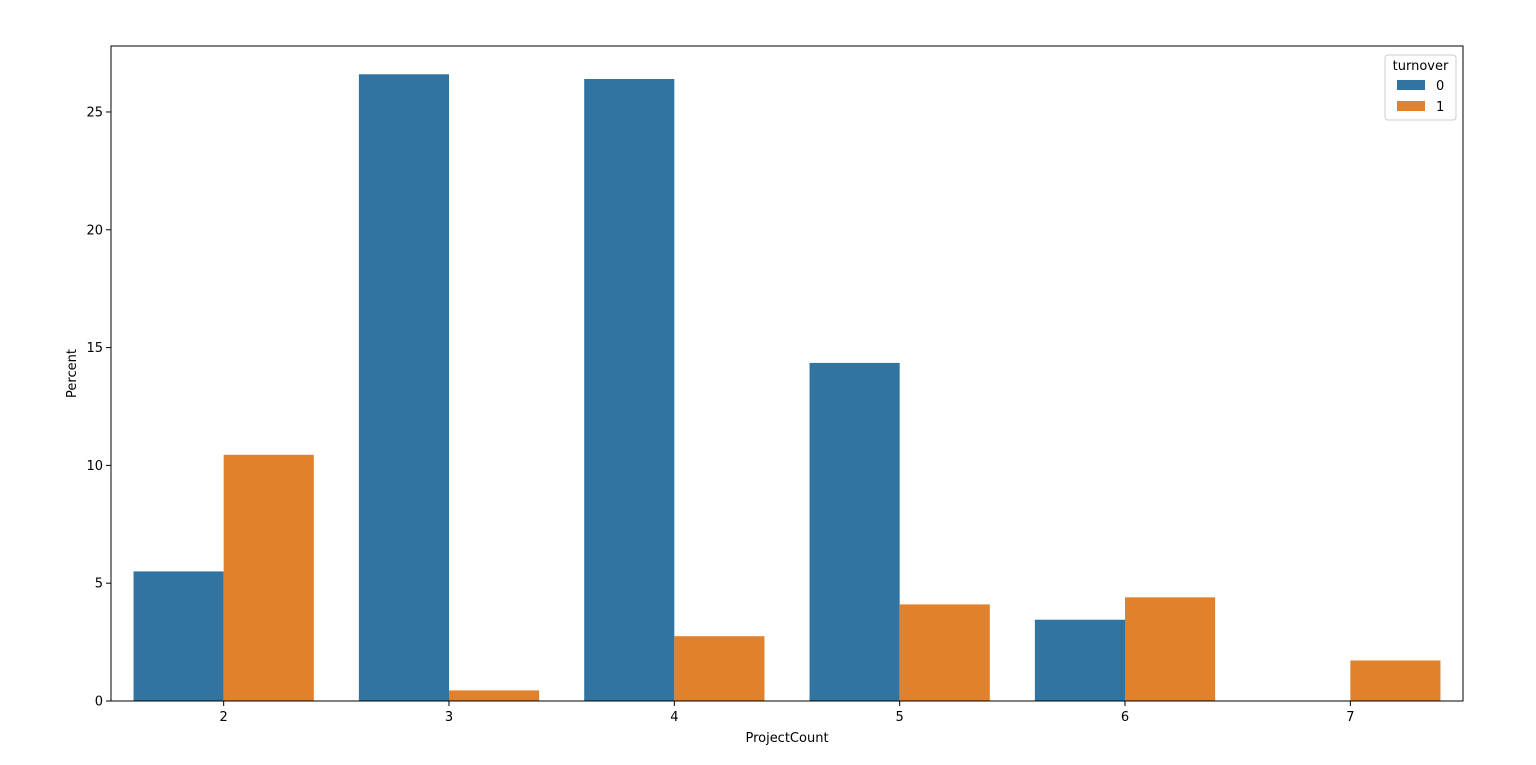 Image resolution: width=1536 pixels, height=765 pixels. I want to click on legend: turnover 01, so click(1420, 87).